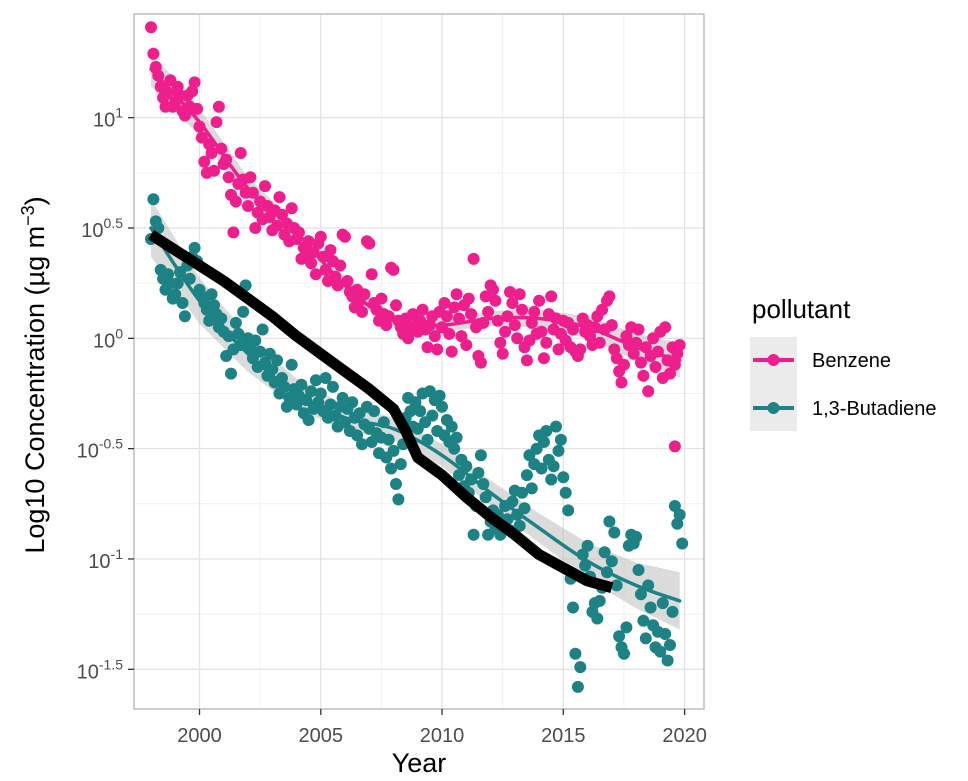 The image size is (968, 781). I want to click on legend-label-butadiene: 1,3-Butadiene, so click(874, 409).